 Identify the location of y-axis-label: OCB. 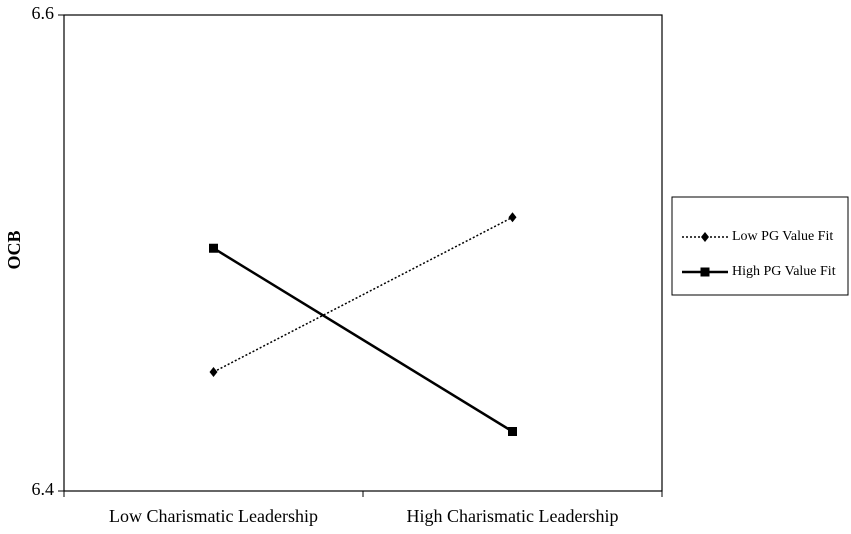
(14, 249).